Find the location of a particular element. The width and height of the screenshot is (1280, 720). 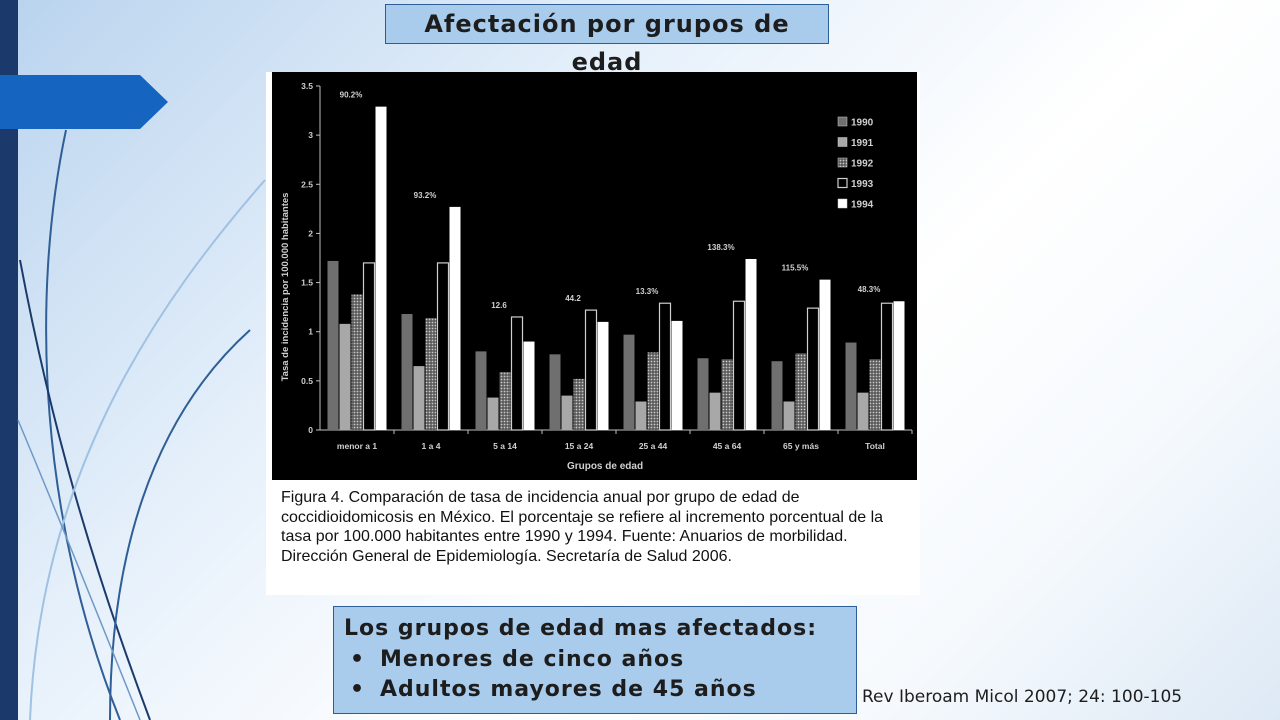

x-tick-label: 25 a 44 is located at coordinates (653, 446).